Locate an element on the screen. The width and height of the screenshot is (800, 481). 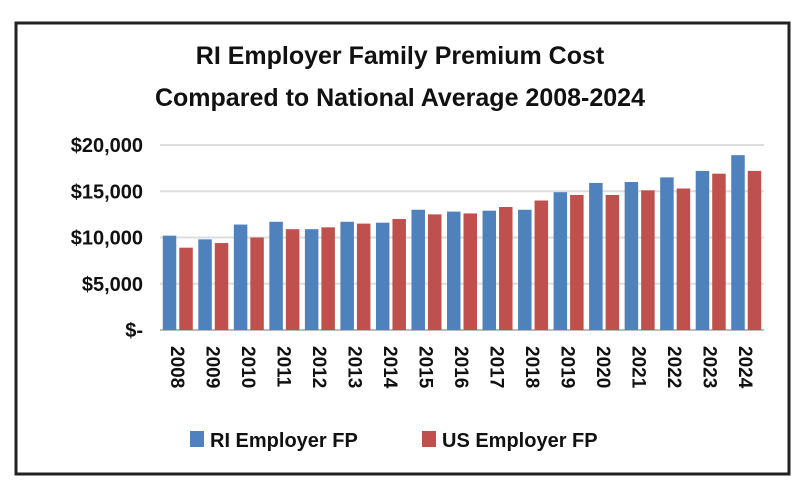
bar-ri-2021 is located at coordinates (631, 256).